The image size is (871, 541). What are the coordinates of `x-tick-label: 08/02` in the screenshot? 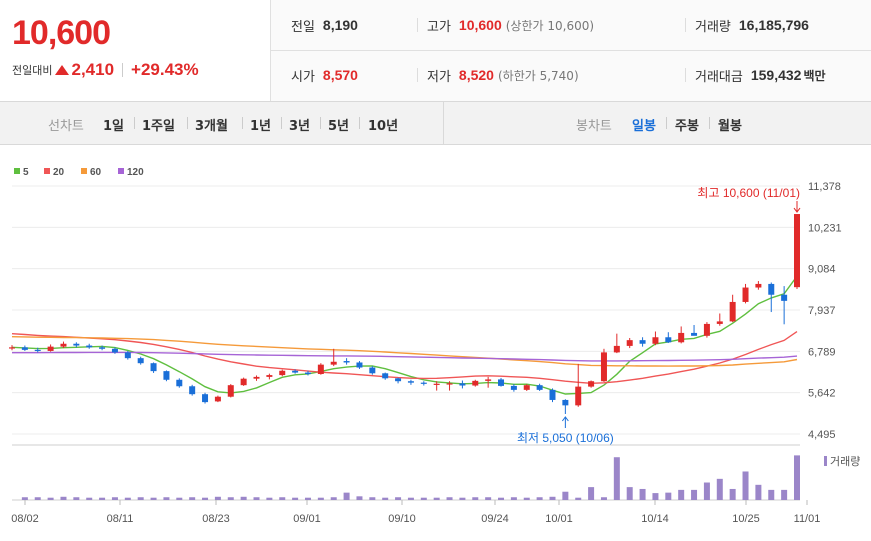 It's located at (25, 519).